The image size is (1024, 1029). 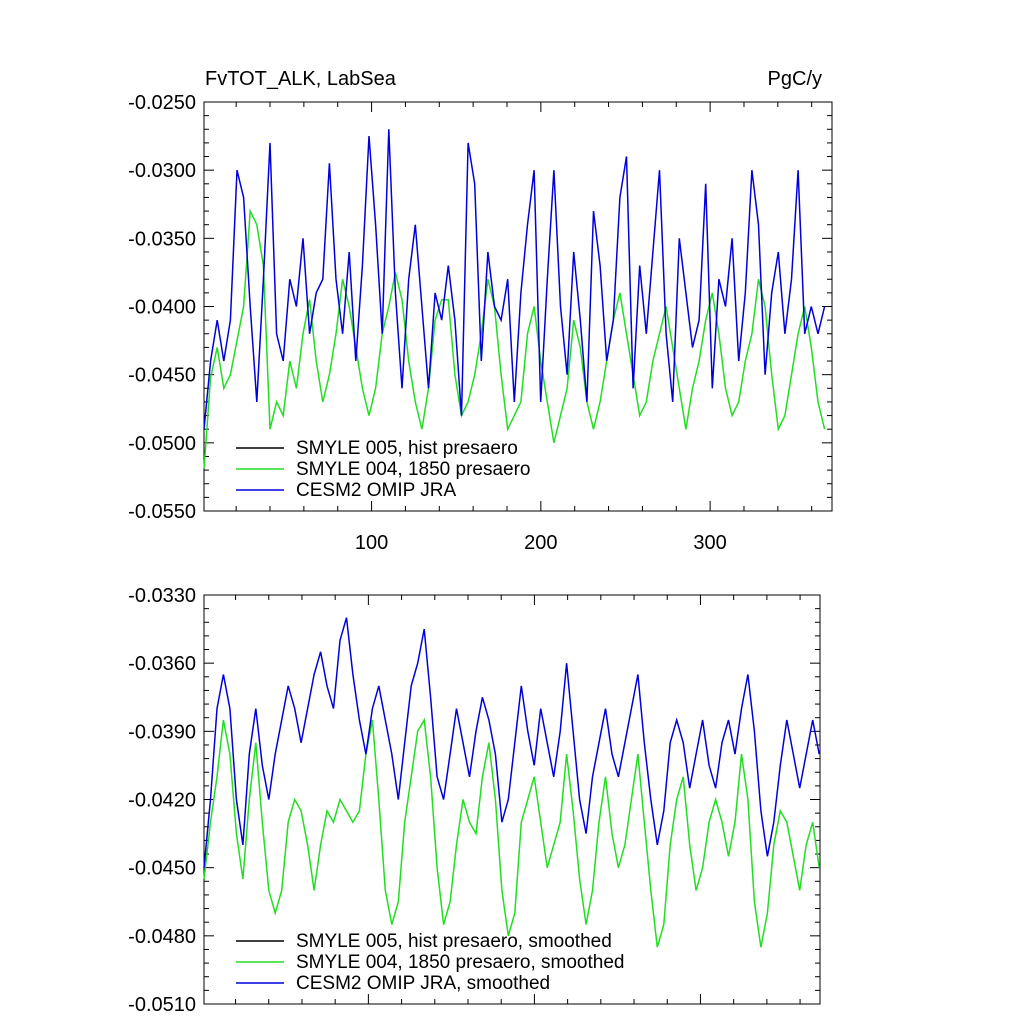 What do you see at coordinates (162, 937) in the screenshot?
I see `y-tick-label: -0.0480` at bounding box center [162, 937].